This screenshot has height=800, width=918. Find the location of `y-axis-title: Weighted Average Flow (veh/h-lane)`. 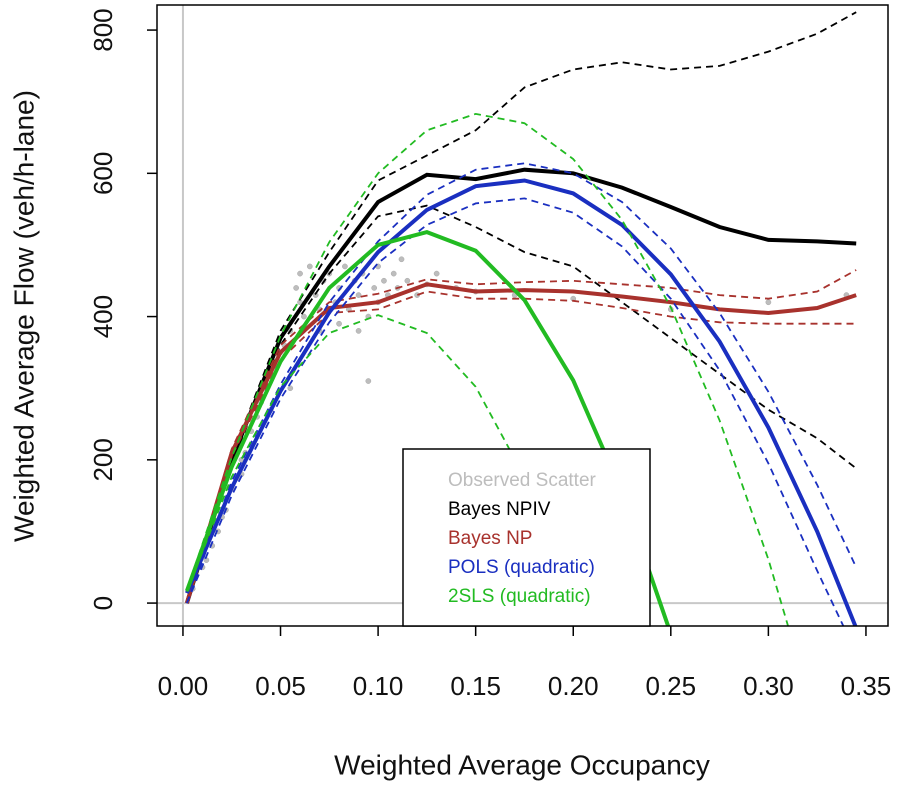

y-axis-title: Weighted Average Flow (veh/h-lane) is located at coordinates (23, 316).